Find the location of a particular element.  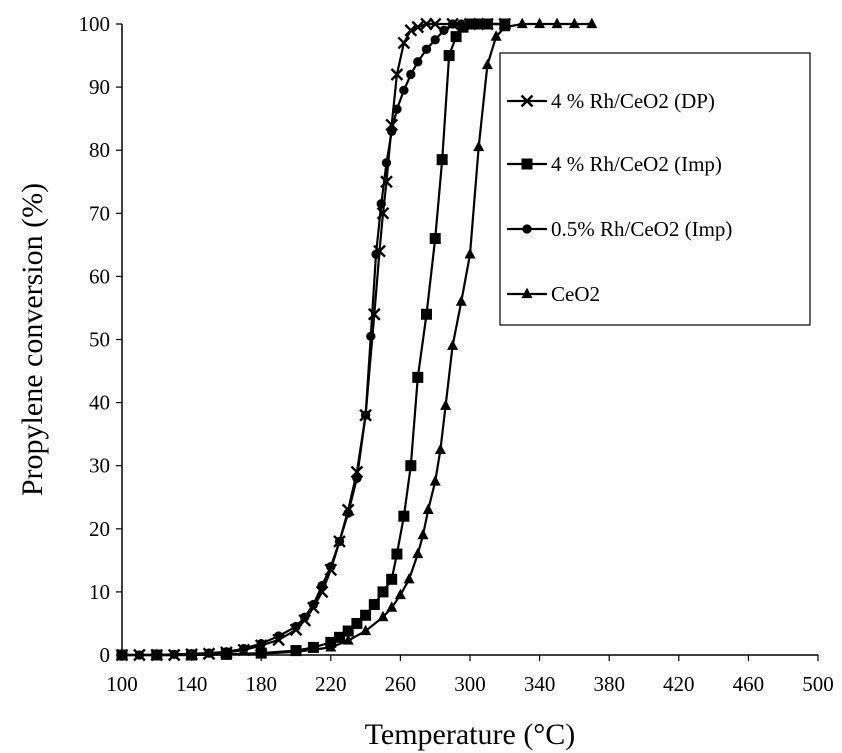

y-tick-label: 40 is located at coordinates (99, 403).